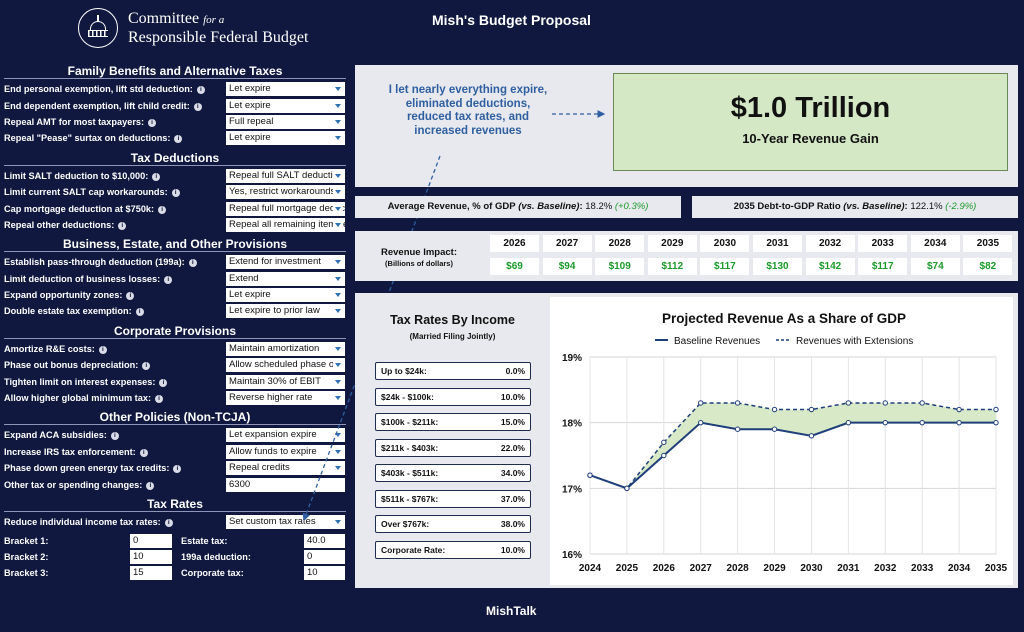 The image size is (1024, 632). What do you see at coordinates (664, 568) in the screenshot?
I see `x-tick-label: 2026` at bounding box center [664, 568].